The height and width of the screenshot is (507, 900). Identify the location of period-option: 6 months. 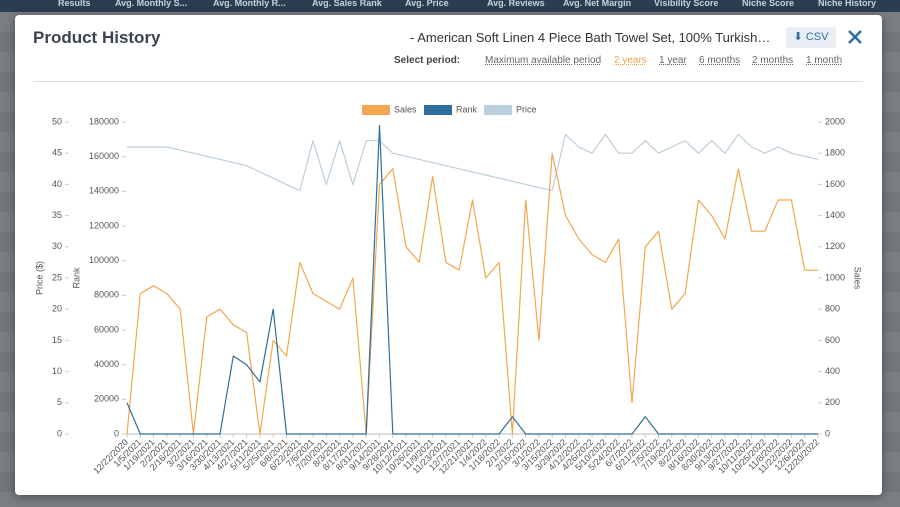
(720, 60).